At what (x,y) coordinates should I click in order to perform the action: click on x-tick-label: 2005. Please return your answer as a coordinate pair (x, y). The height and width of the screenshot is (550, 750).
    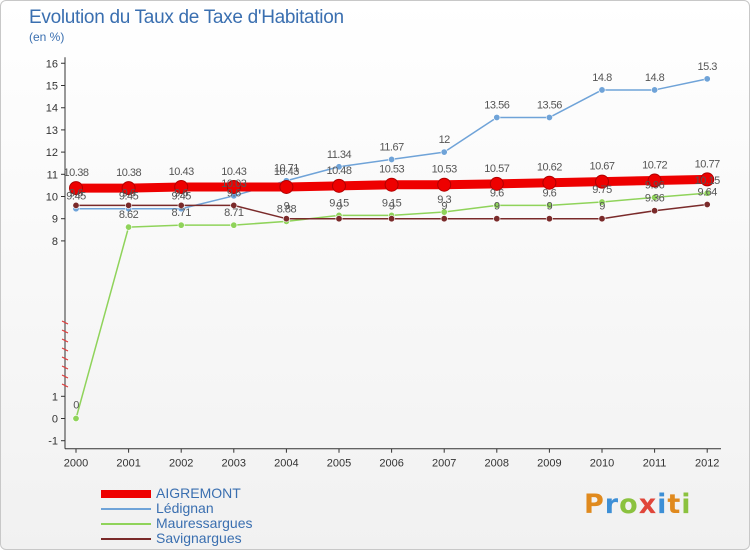
    Looking at the image, I should click on (339, 464).